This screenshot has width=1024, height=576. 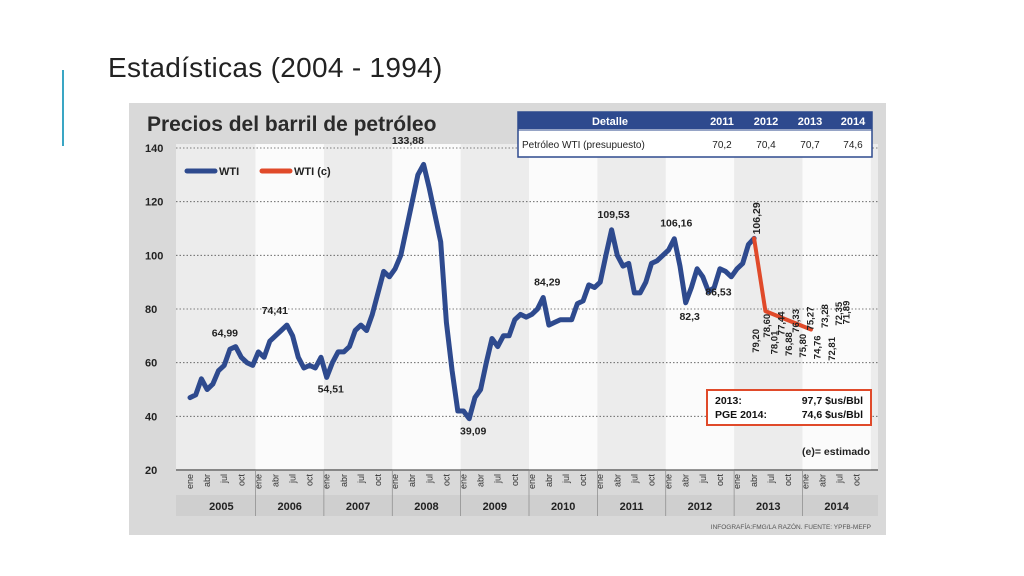 I want to click on x-year-label: 2007, so click(x=358, y=507).